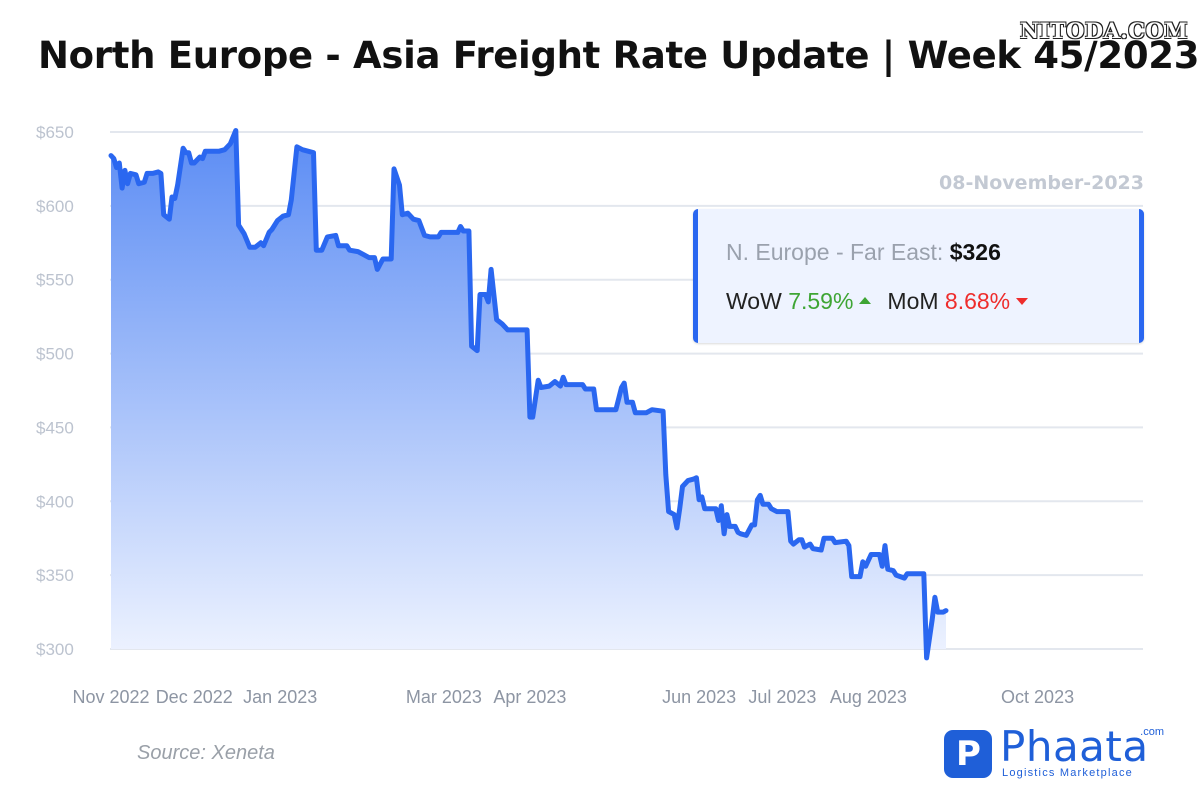 The image size is (1200, 800). I want to click on route-label: N. Europe - Far East:, so click(835, 252).